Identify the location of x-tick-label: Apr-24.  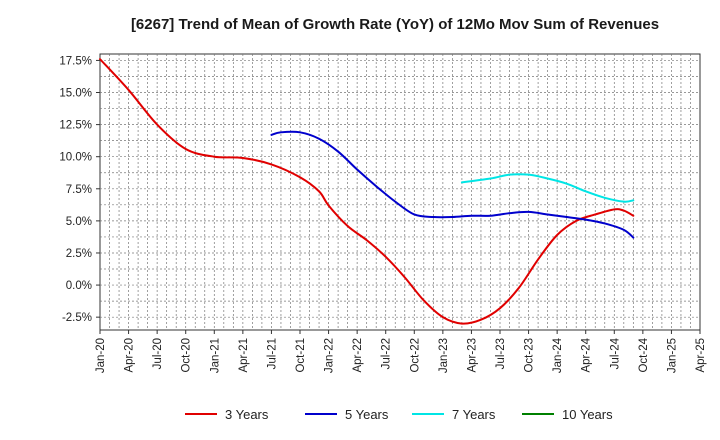
(587, 354).